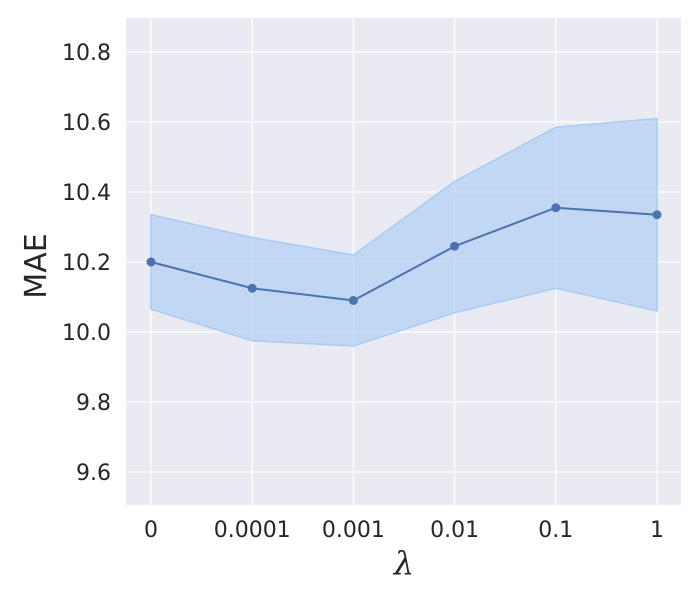 Image resolution: width=700 pixels, height=600 pixels. I want to click on x-tick-label: 0.01, so click(454, 530).